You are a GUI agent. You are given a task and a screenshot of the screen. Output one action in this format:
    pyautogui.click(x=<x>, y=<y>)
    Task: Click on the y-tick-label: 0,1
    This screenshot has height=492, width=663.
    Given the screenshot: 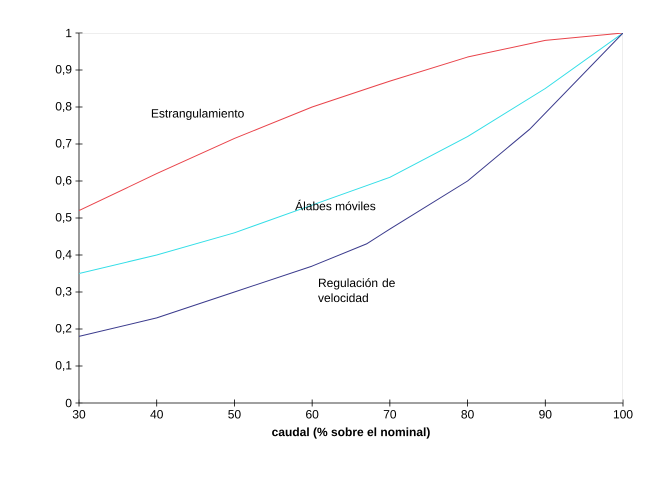 What is the action you would take?
    pyautogui.click(x=64, y=366)
    